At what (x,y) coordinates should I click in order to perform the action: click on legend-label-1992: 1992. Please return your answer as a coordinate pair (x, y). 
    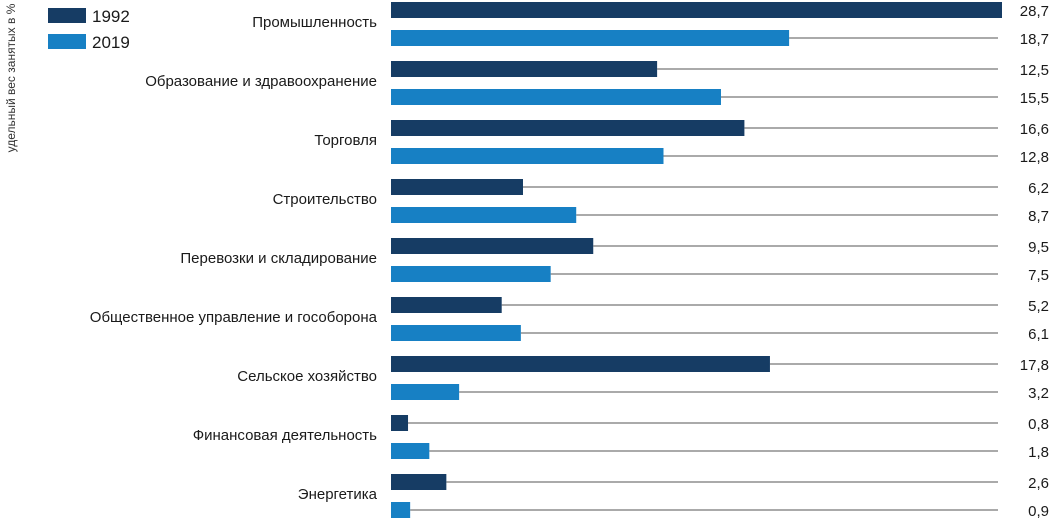
    Looking at the image, I should click on (111, 16).